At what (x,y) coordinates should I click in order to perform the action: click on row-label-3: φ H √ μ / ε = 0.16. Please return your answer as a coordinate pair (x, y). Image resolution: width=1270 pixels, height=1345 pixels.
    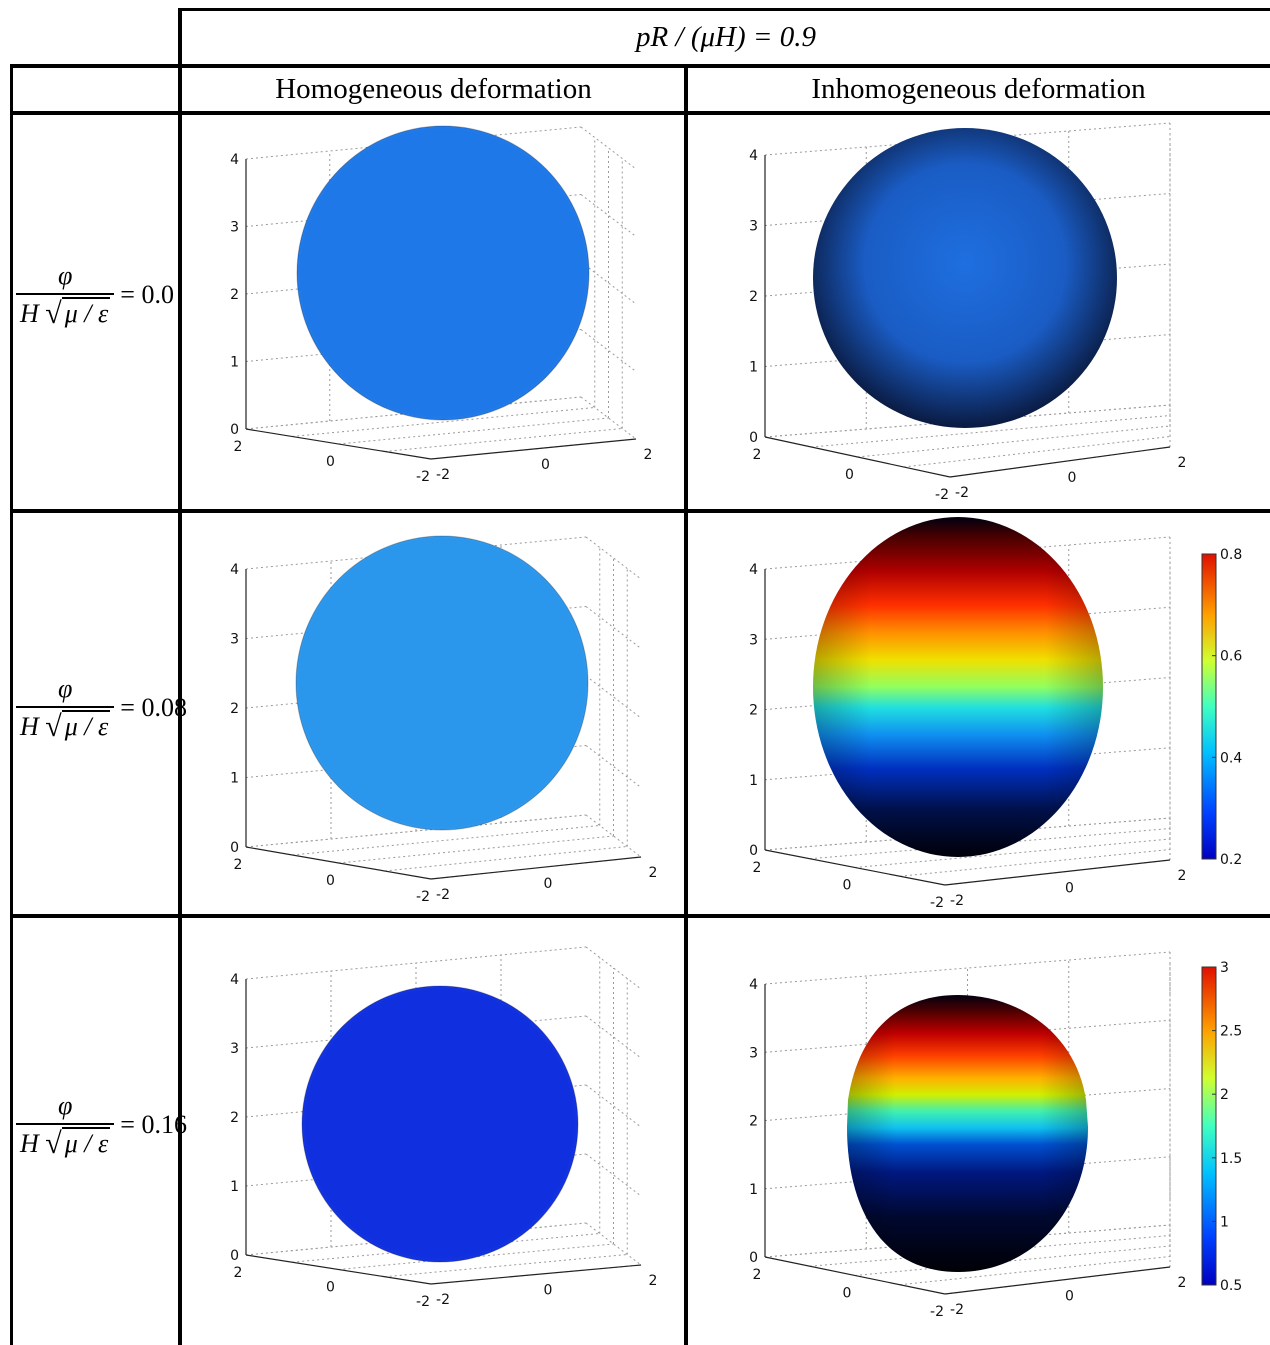
    Looking at the image, I should click on (101, 1125).